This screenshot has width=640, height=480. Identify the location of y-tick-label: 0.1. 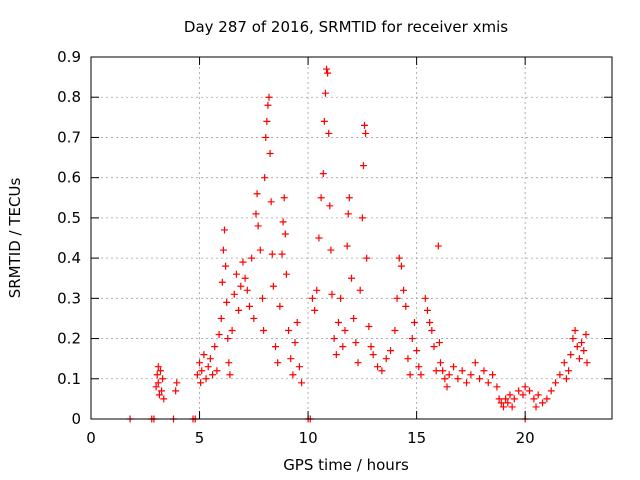
(69, 379).